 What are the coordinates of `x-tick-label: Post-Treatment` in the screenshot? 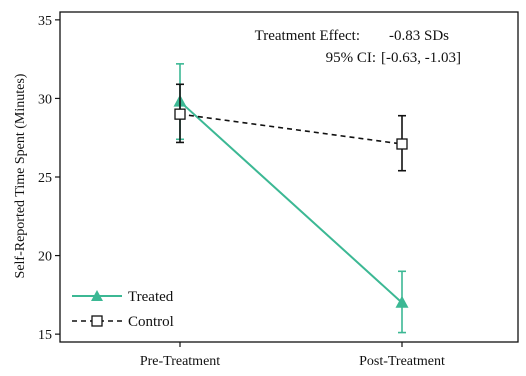 It's located at (402, 361).